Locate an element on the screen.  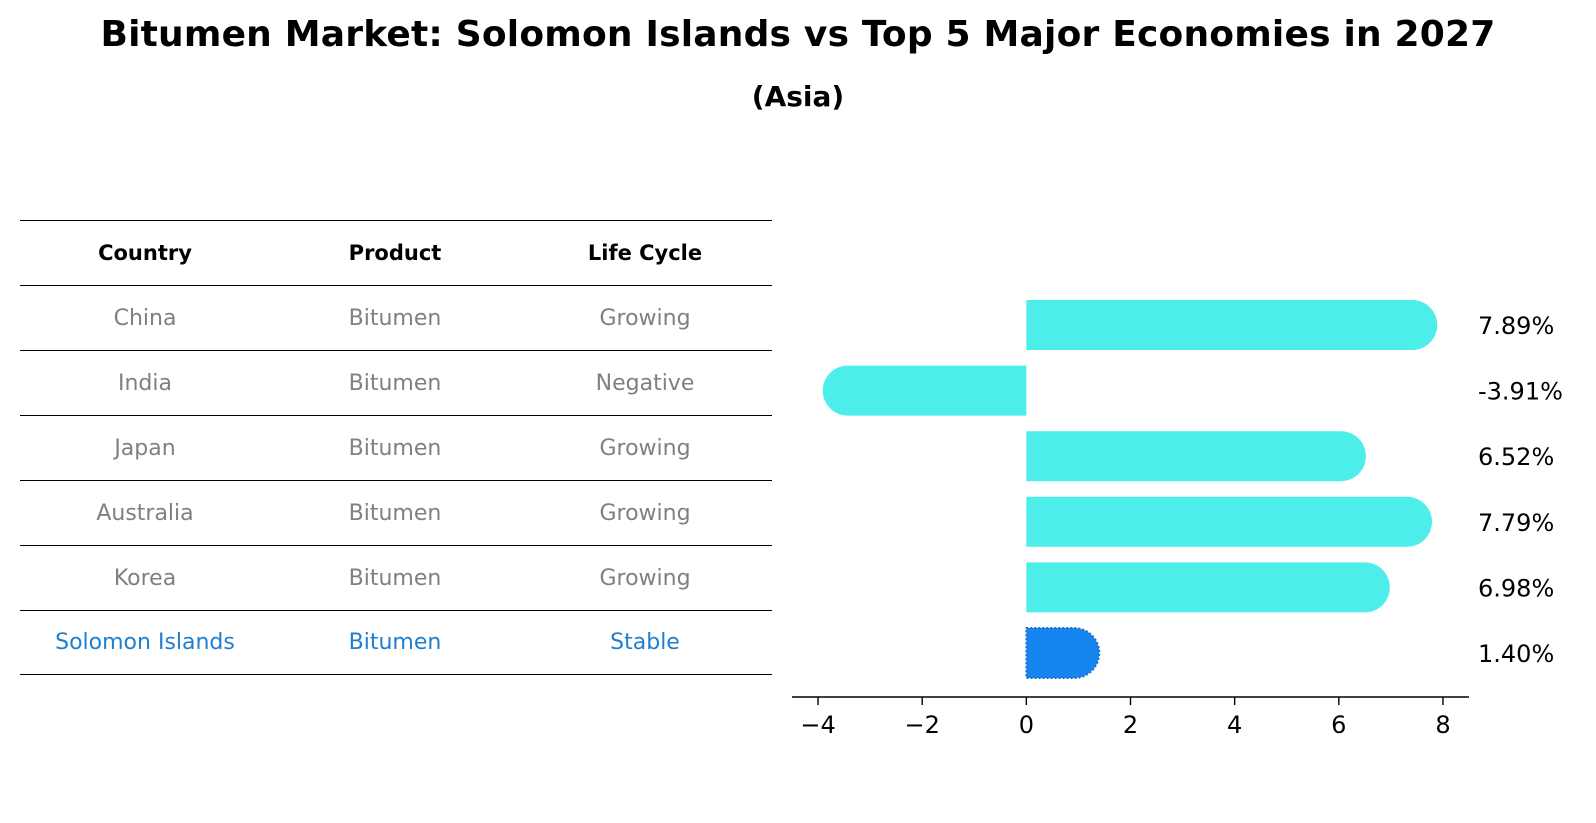
table-row: Korea Bitumen Growing is located at coordinates (396, 577).